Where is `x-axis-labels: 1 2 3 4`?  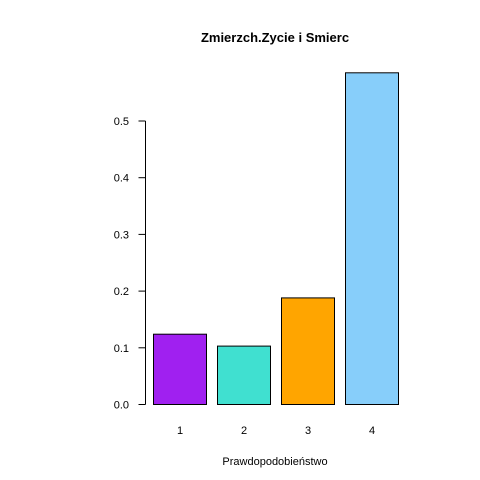
x-axis-labels: 1 2 3 4 is located at coordinates (276, 431).